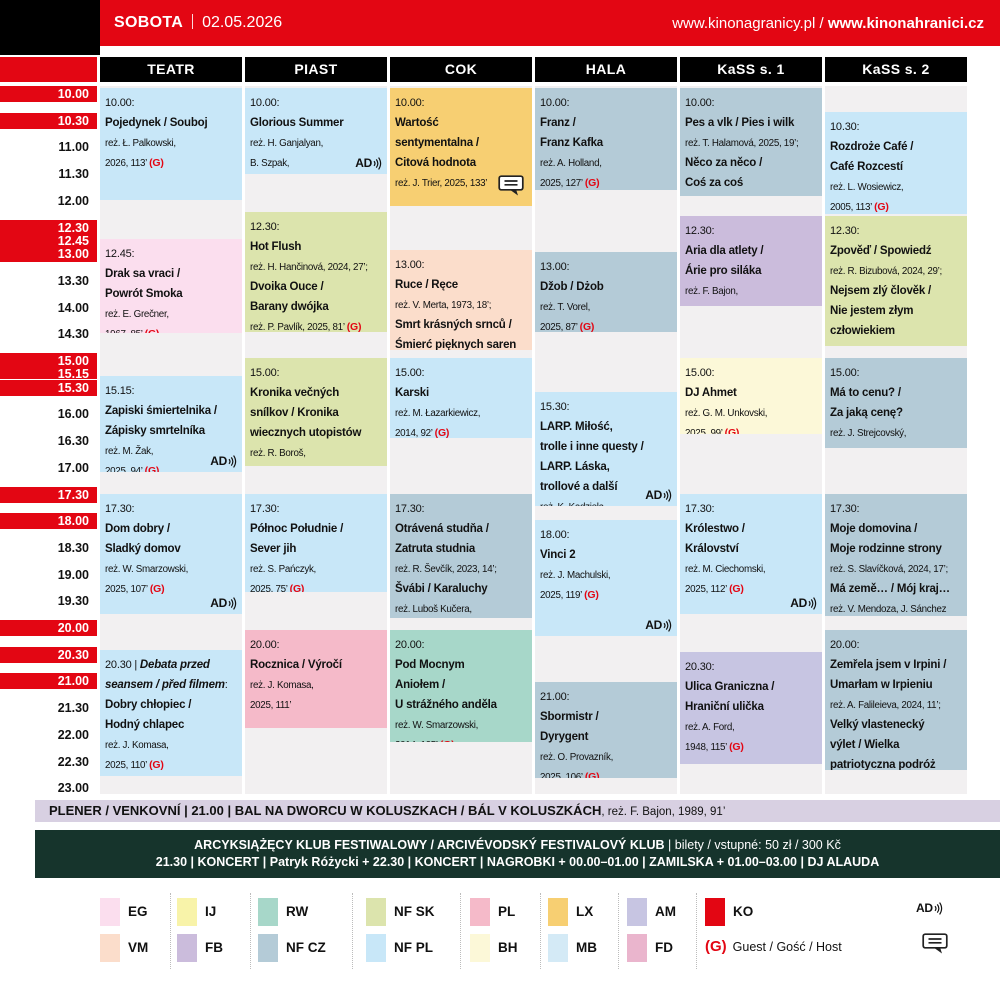 This screenshot has width=1000, height=1000. Describe the element at coordinates (316, 122) in the screenshot. I see `event-text-line: Glorious Summer` at that location.